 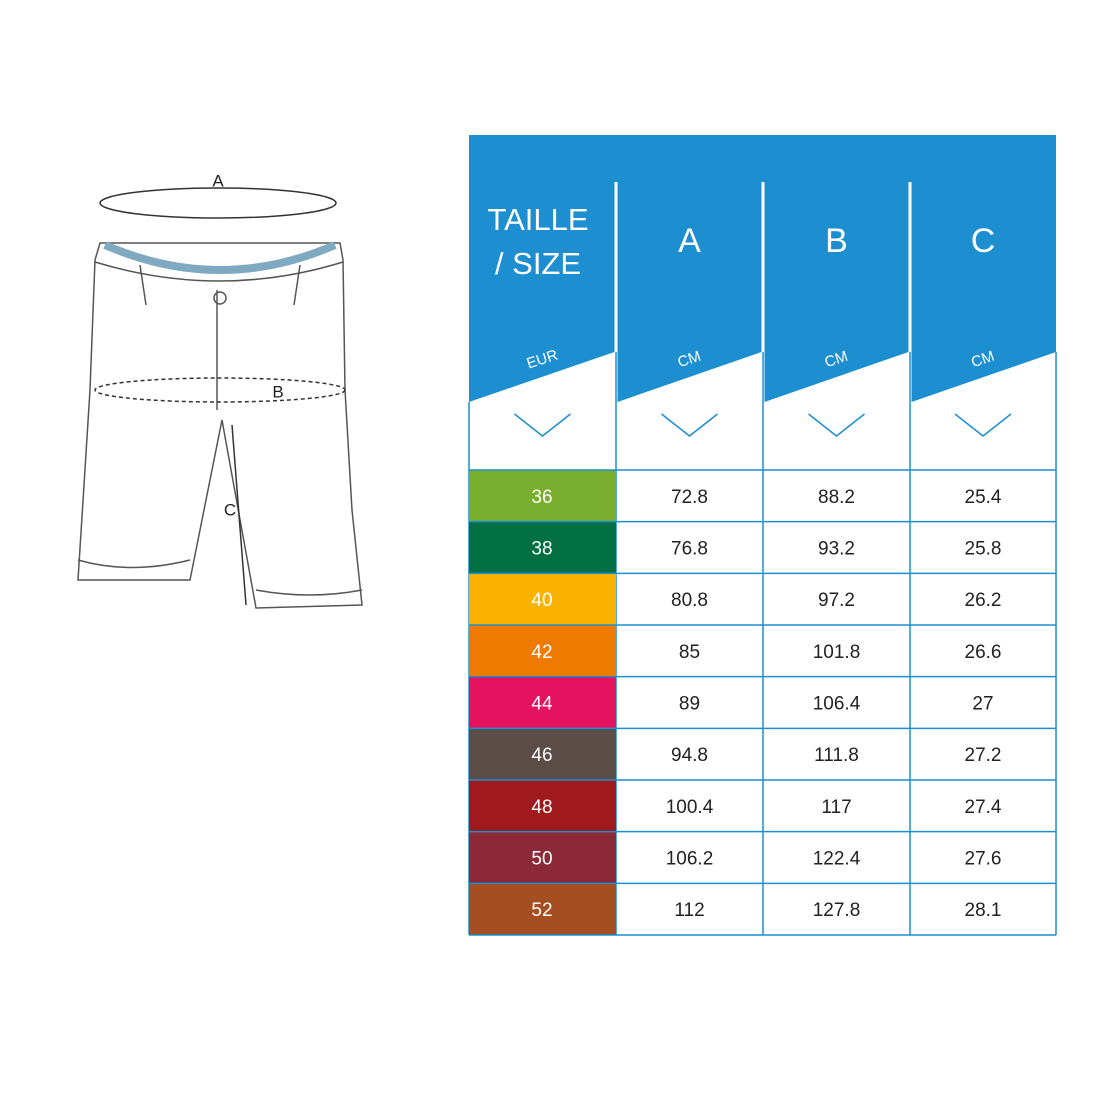 I want to click on waist-seam, so click(x=219, y=271).